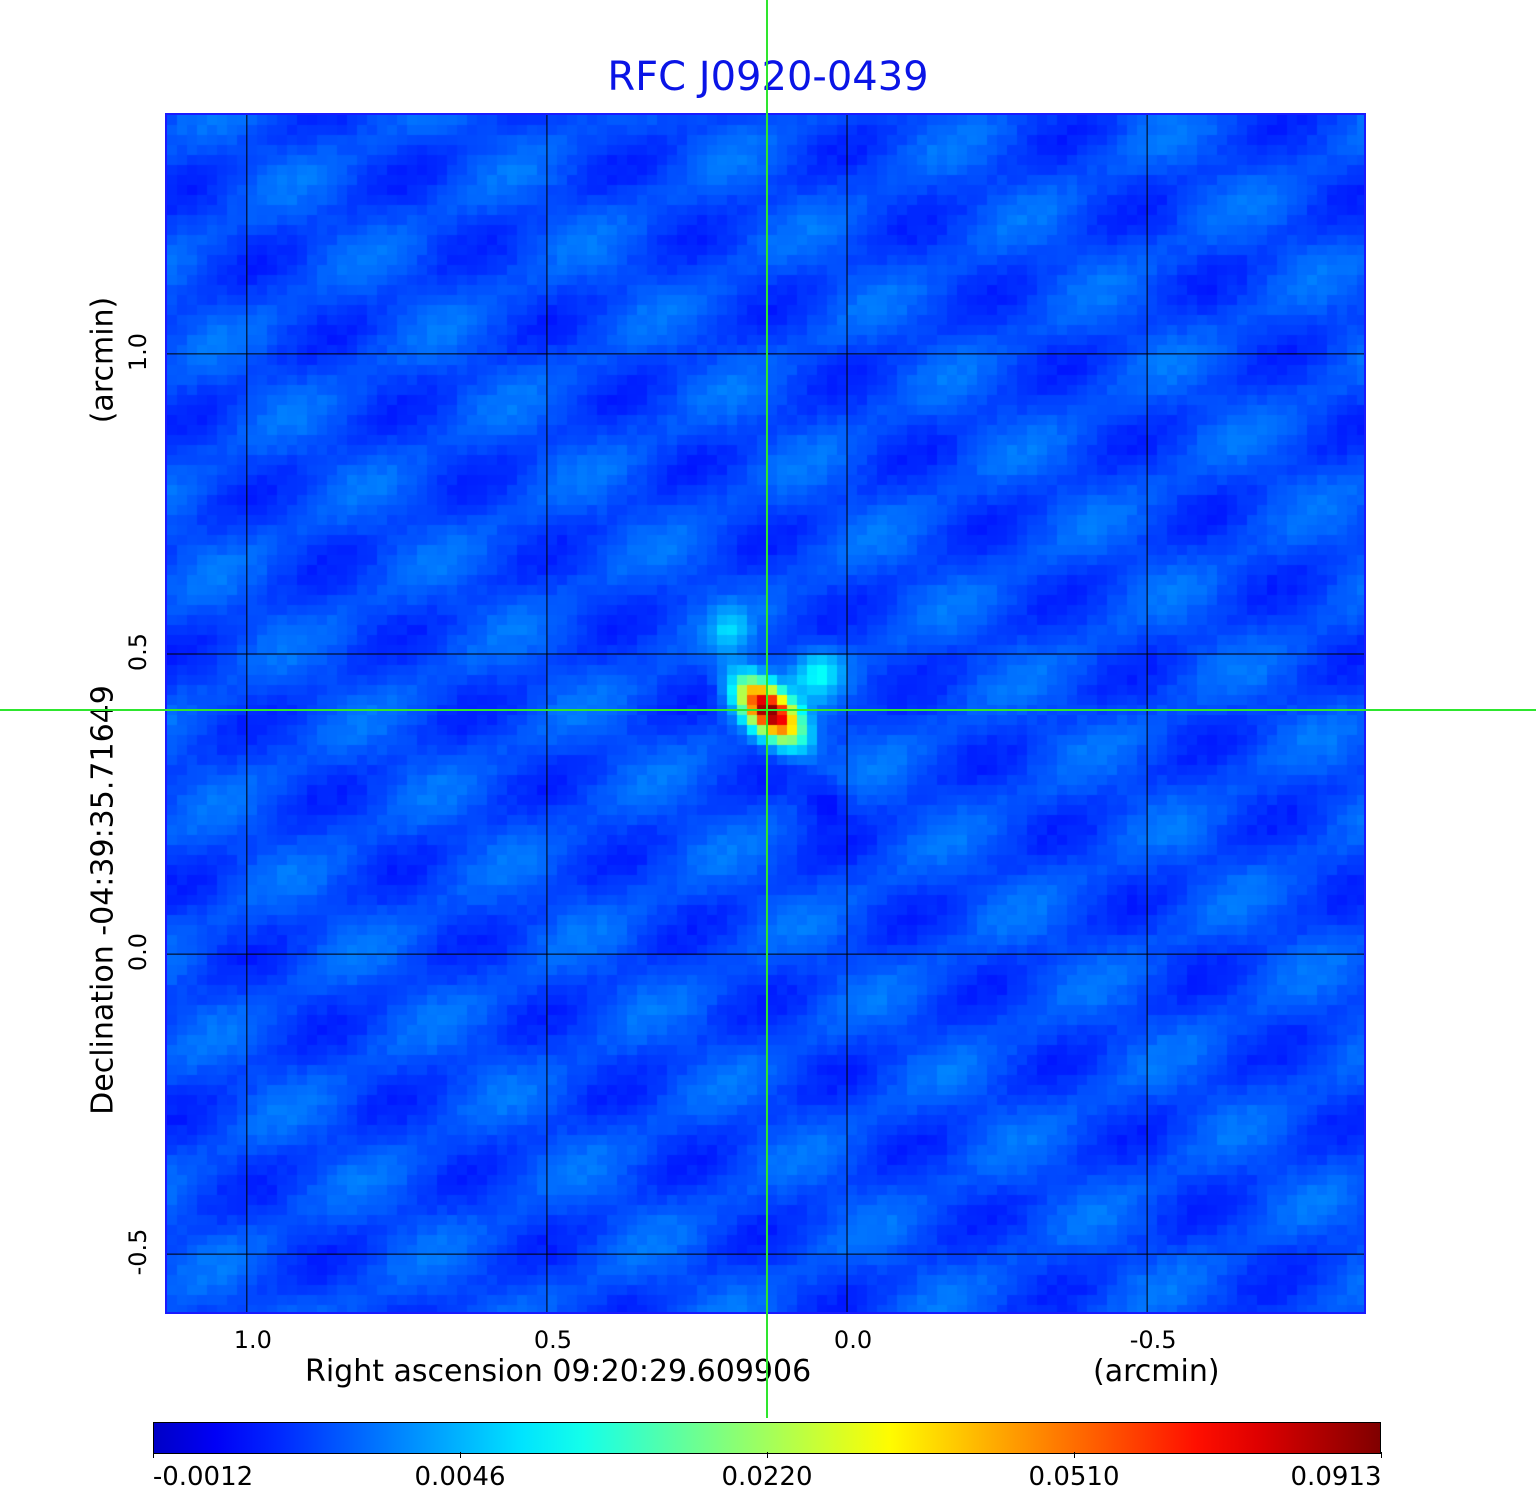 This screenshot has width=1536, height=1511. I want to click on chart-title: RFC J0920-0439, so click(768, 77).